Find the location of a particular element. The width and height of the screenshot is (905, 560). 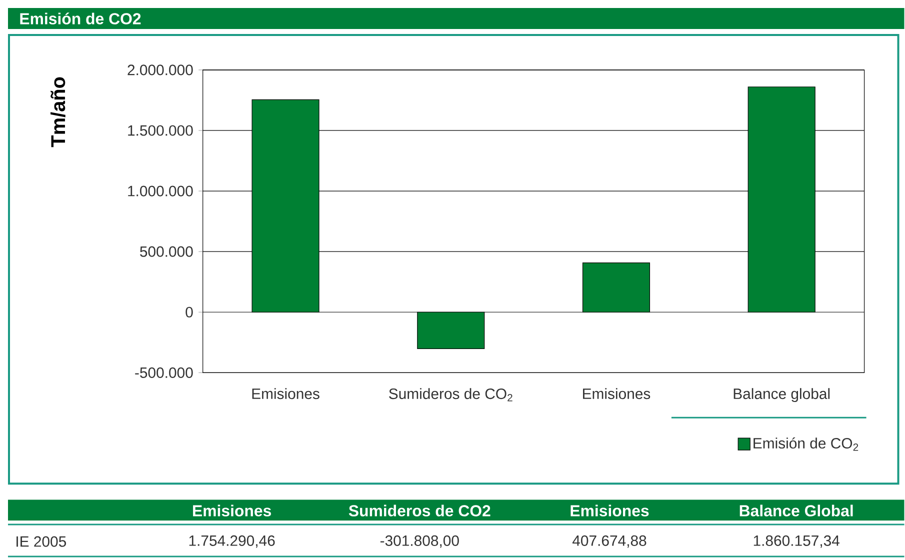

data-label: -301.808,00 is located at coordinates (419, 542).